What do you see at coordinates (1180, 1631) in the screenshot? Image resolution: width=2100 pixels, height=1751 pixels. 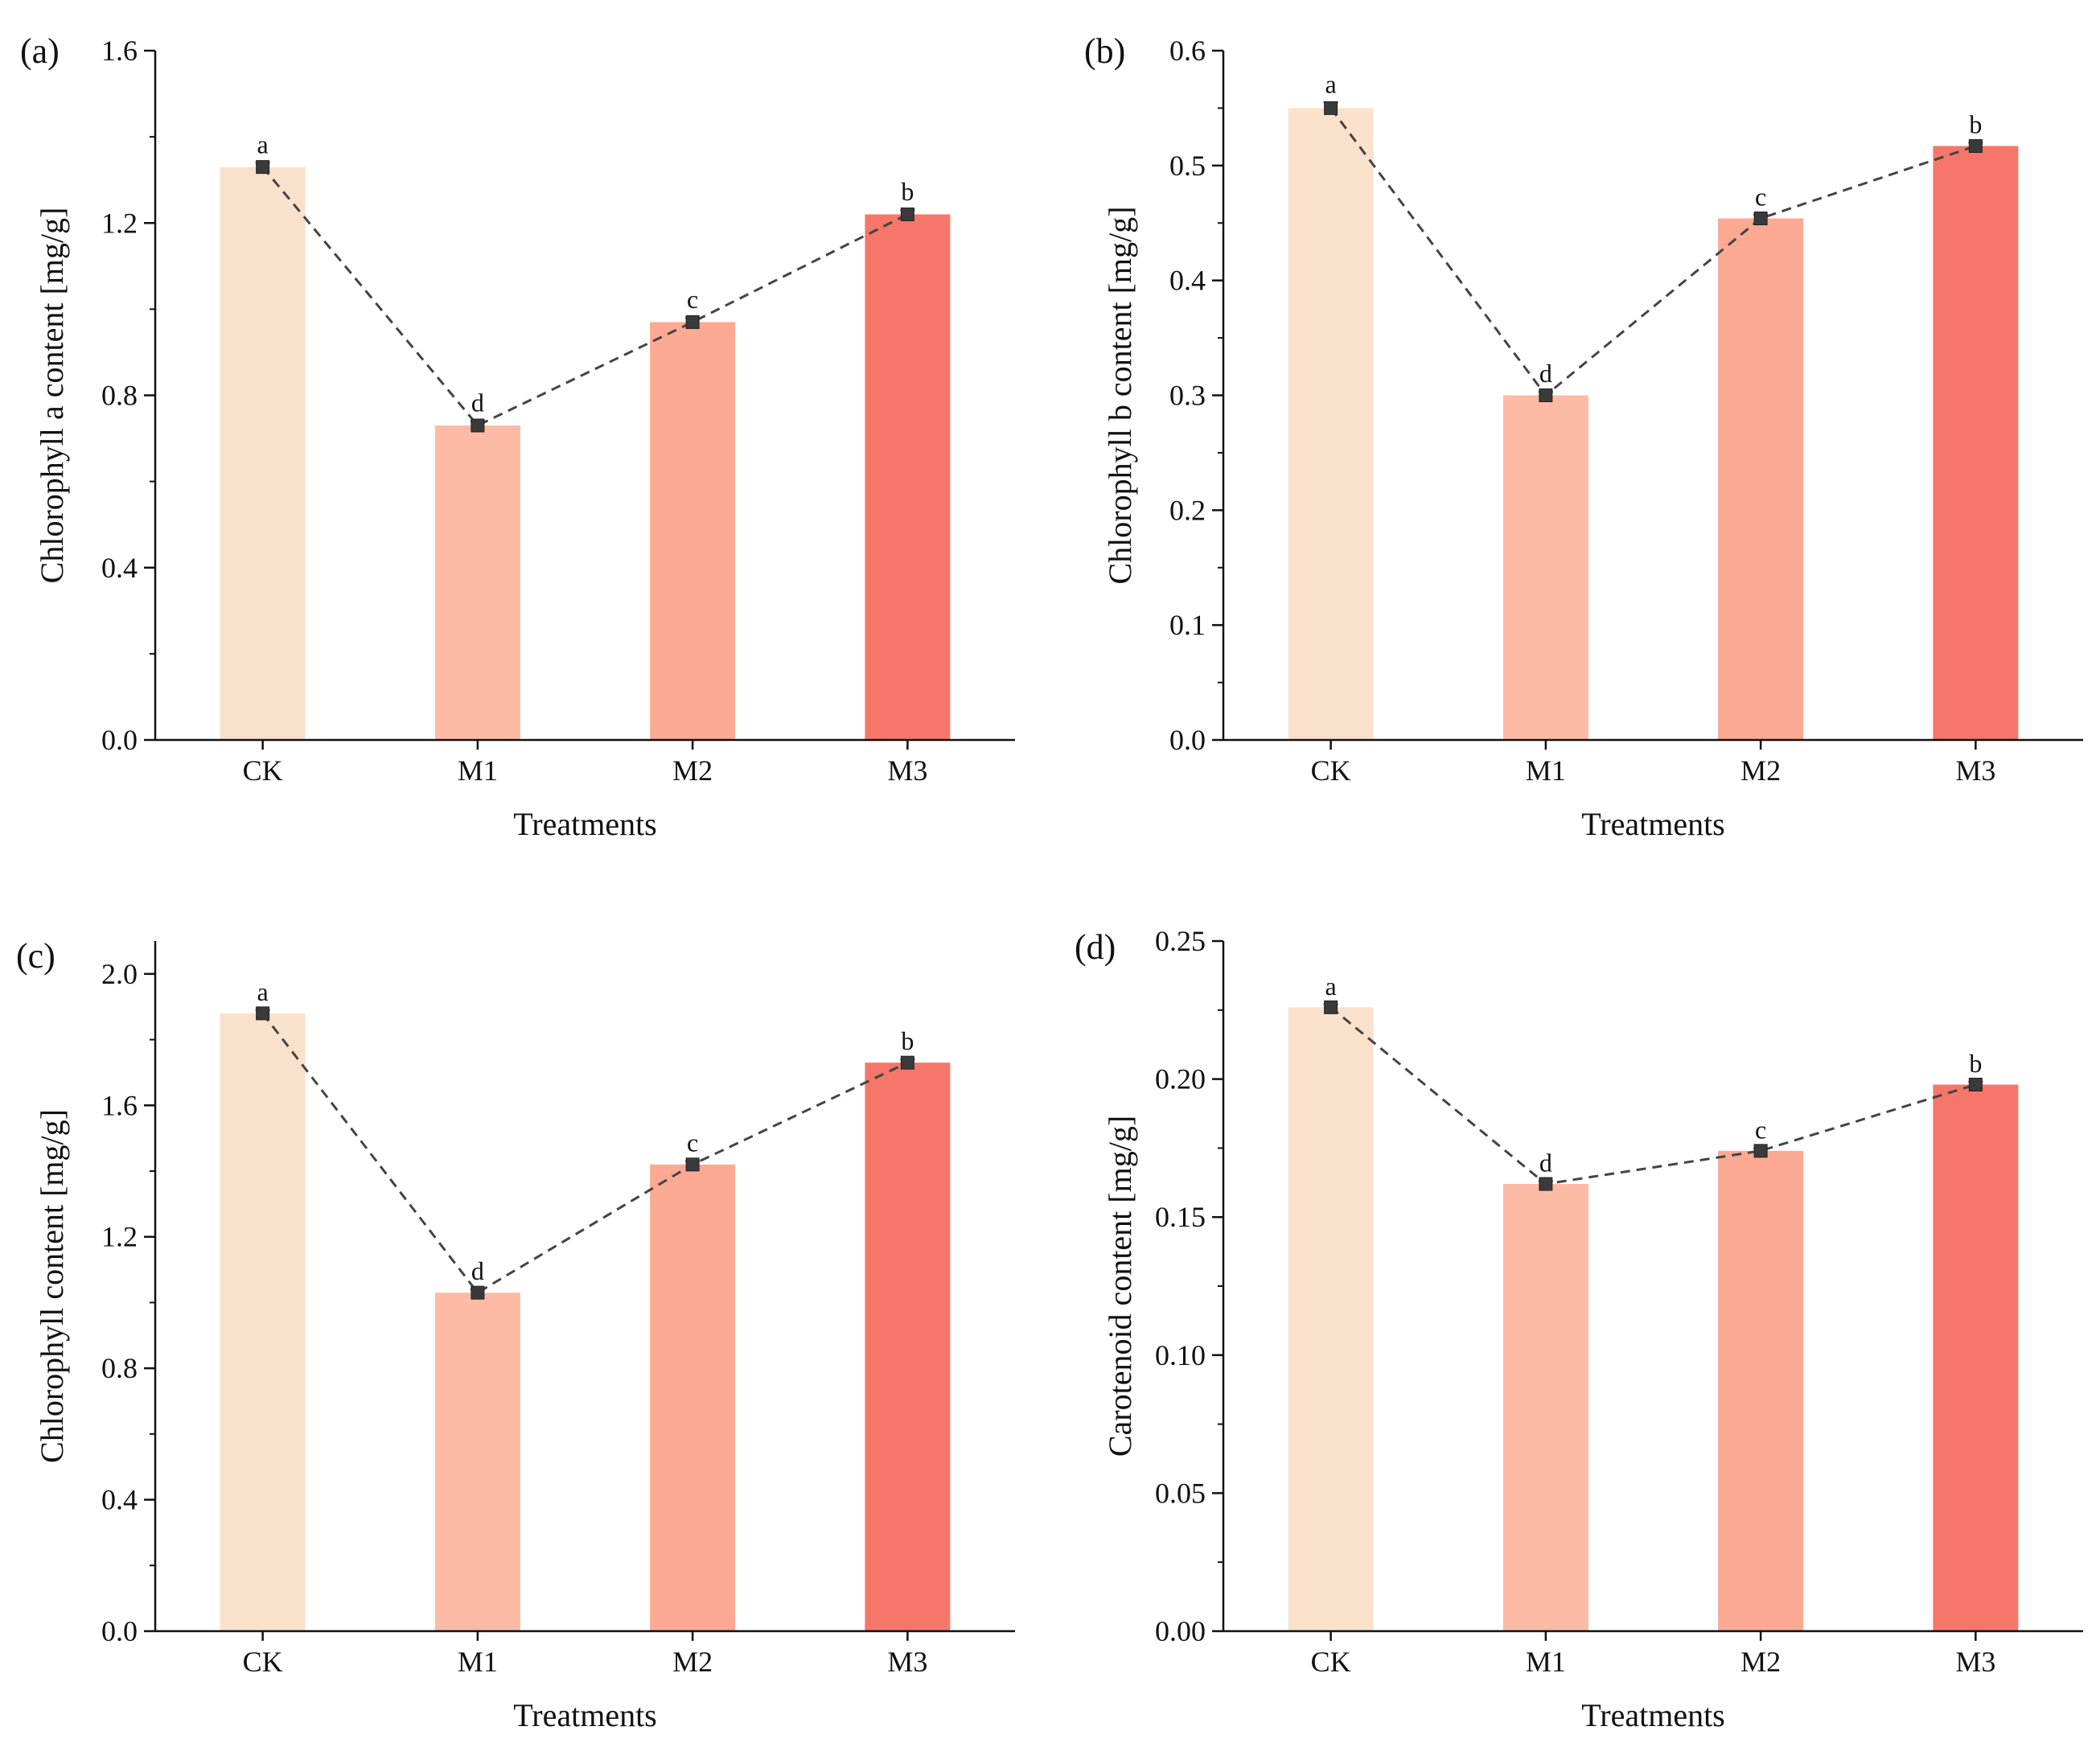 I see `y-tick-label: 0.00` at bounding box center [1180, 1631].